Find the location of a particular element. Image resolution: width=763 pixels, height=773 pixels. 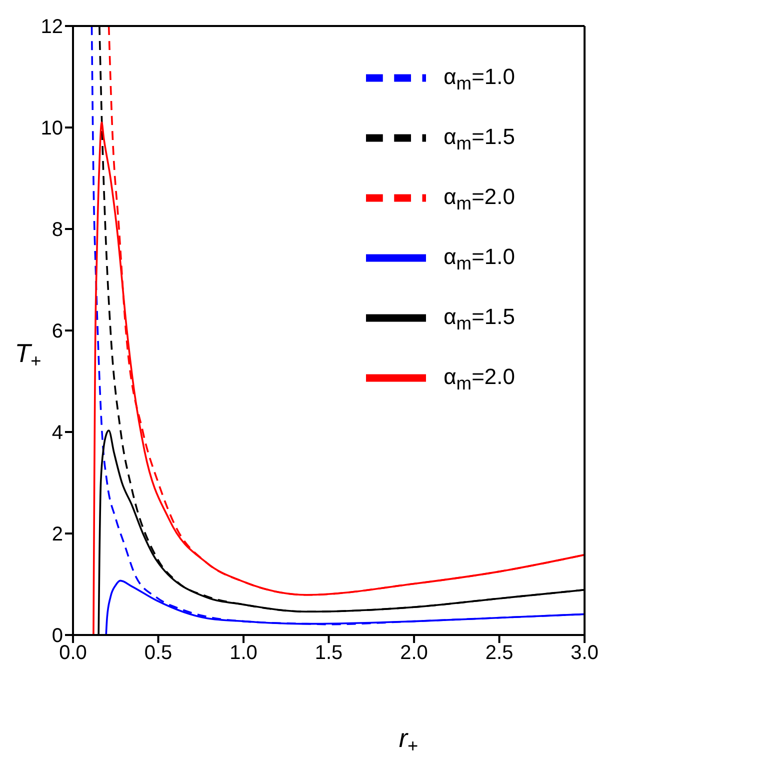

y-tick-label: 4 is located at coordinates (57, 433).